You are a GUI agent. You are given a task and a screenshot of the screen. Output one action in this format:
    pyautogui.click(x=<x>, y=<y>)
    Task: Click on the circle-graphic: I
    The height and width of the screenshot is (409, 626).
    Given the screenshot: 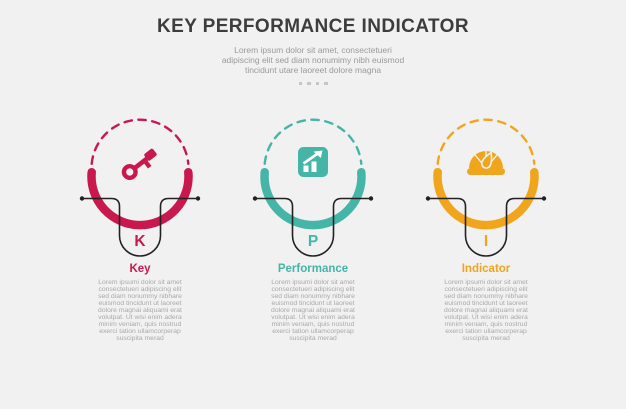 What is the action you would take?
    pyautogui.click(x=486, y=187)
    